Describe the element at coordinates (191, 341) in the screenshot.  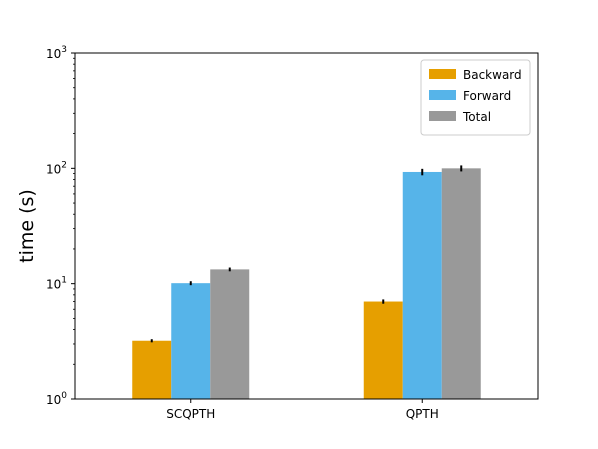
I see `bar-forward-scqpth` at that location.